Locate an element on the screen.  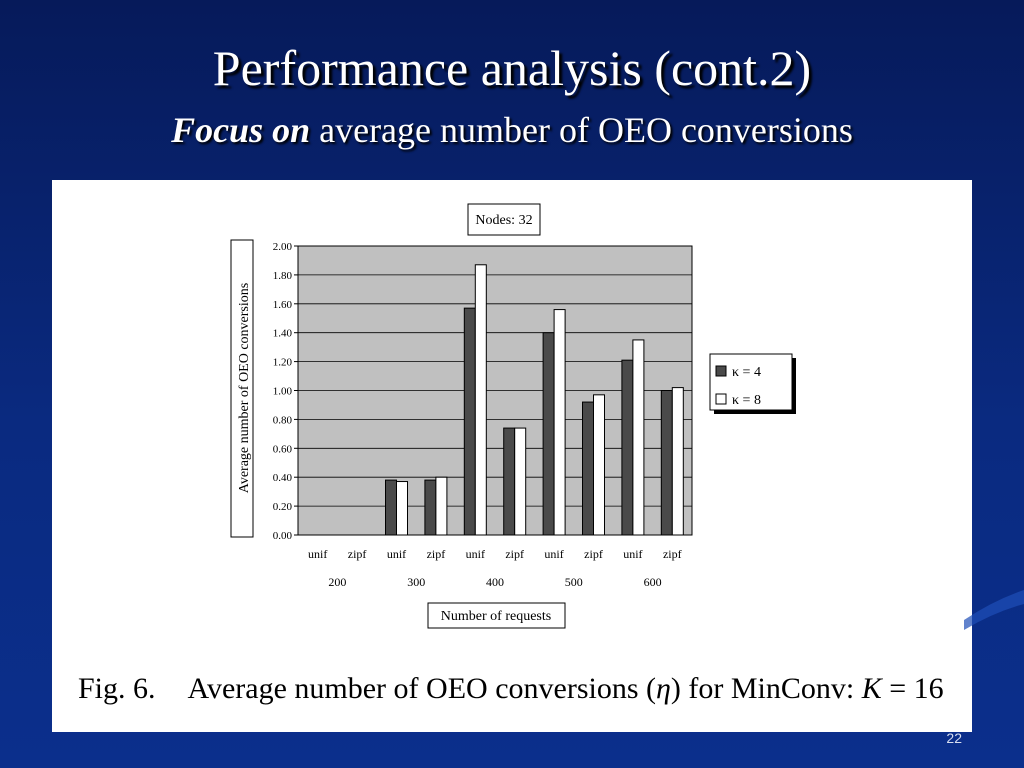
chart-title: Nodes: 32 is located at coordinates (503, 220).